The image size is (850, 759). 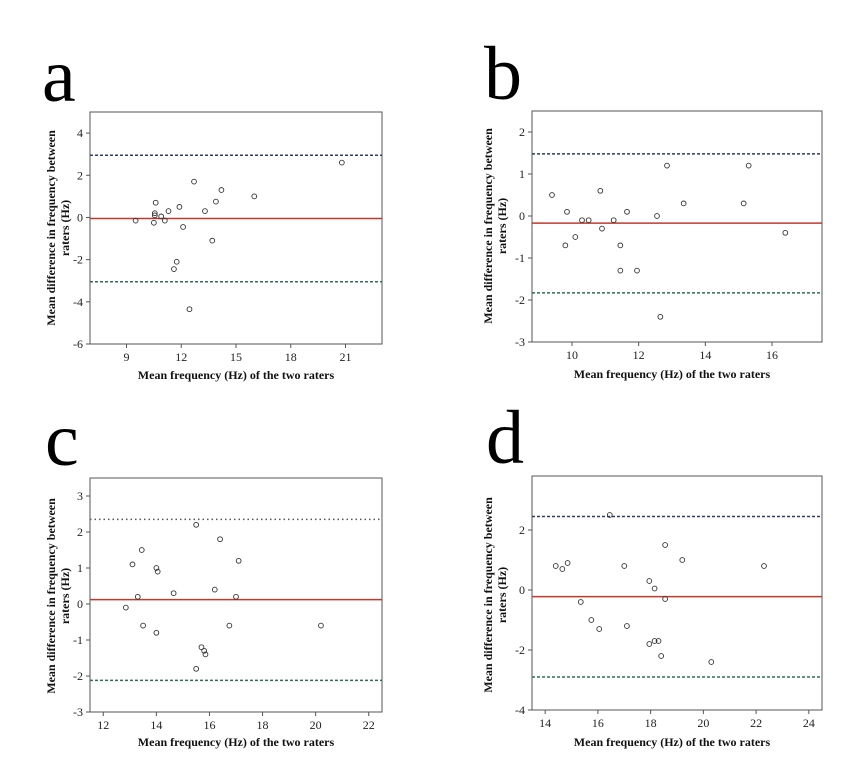 What do you see at coordinates (505, 438) in the screenshot?
I see `panel-label-d: d` at bounding box center [505, 438].